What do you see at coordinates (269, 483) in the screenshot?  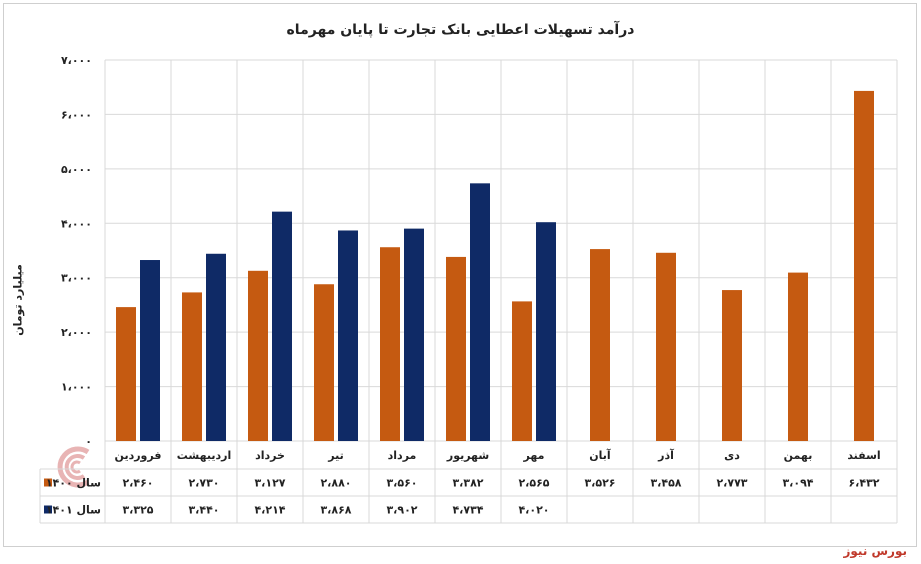 I see `data-label: ۳،۱۲۷` at bounding box center [269, 483].